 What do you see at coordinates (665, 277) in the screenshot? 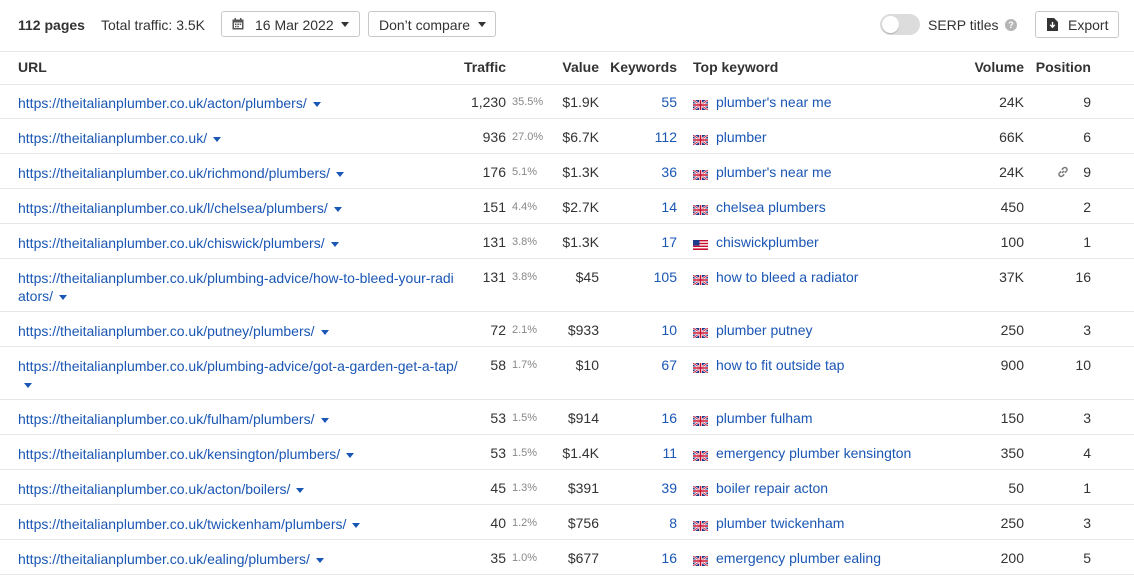
I see `keywords-link: 105` at bounding box center [665, 277].